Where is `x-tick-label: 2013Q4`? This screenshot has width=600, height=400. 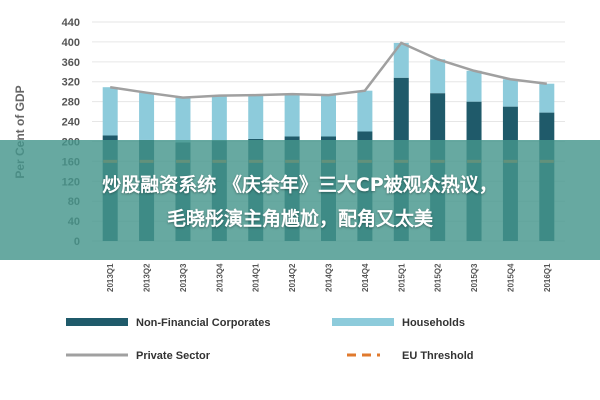 x-tick-label: 2013Q4 is located at coordinates (219, 277).